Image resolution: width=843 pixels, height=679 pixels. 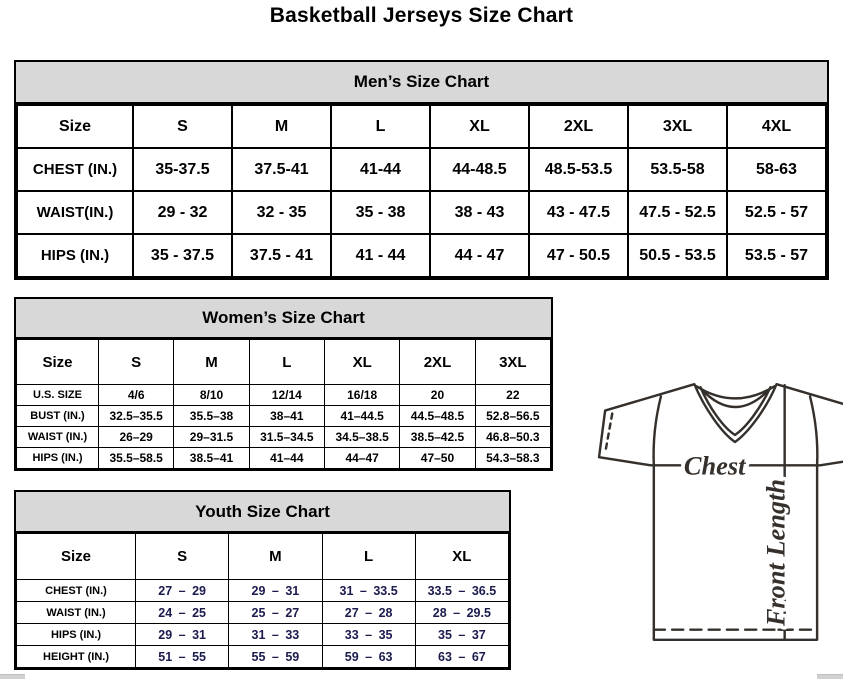 What do you see at coordinates (362, 395) in the screenshot?
I see `value-cell: 16/18` at bounding box center [362, 395].